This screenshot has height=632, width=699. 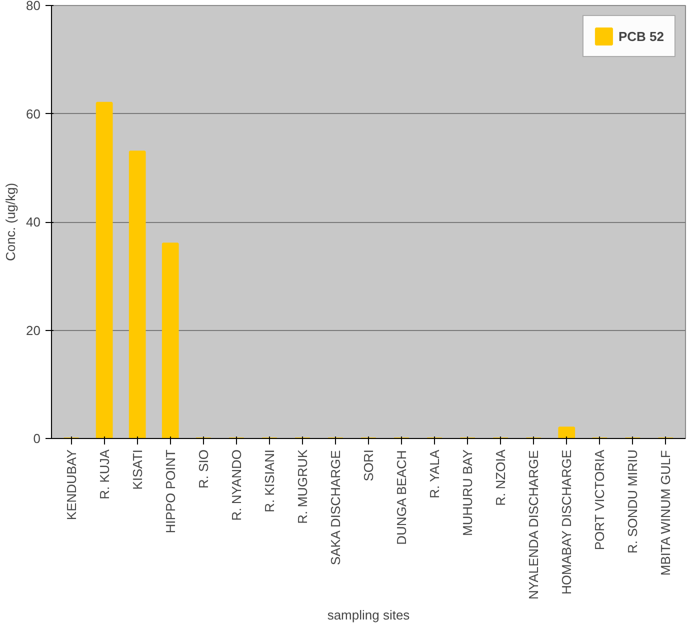 What do you see at coordinates (71, 484) in the screenshot?
I see `x-tick-label: KENDUBAY` at bounding box center [71, 484].